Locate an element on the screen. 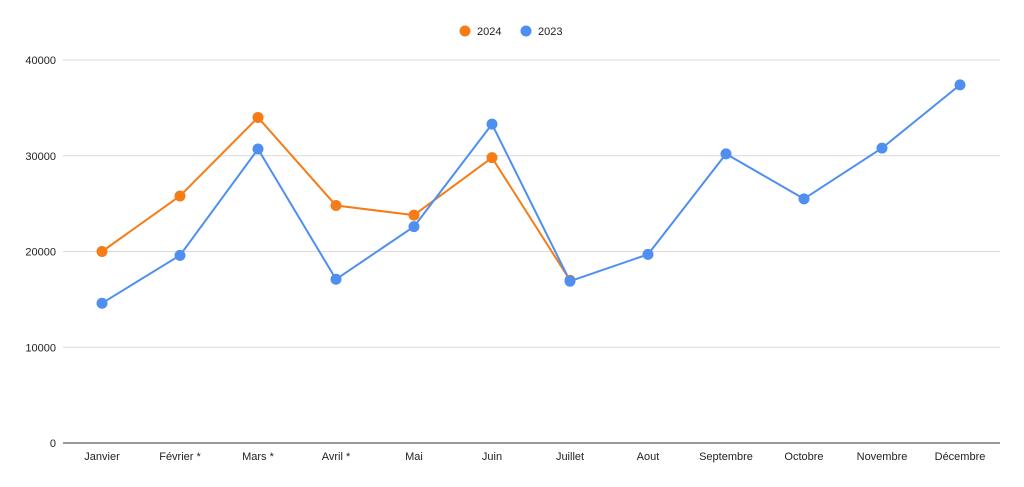 This screenshot has width=1024, height=487. legend-marker-2024 is located at coordinates (465, 31).